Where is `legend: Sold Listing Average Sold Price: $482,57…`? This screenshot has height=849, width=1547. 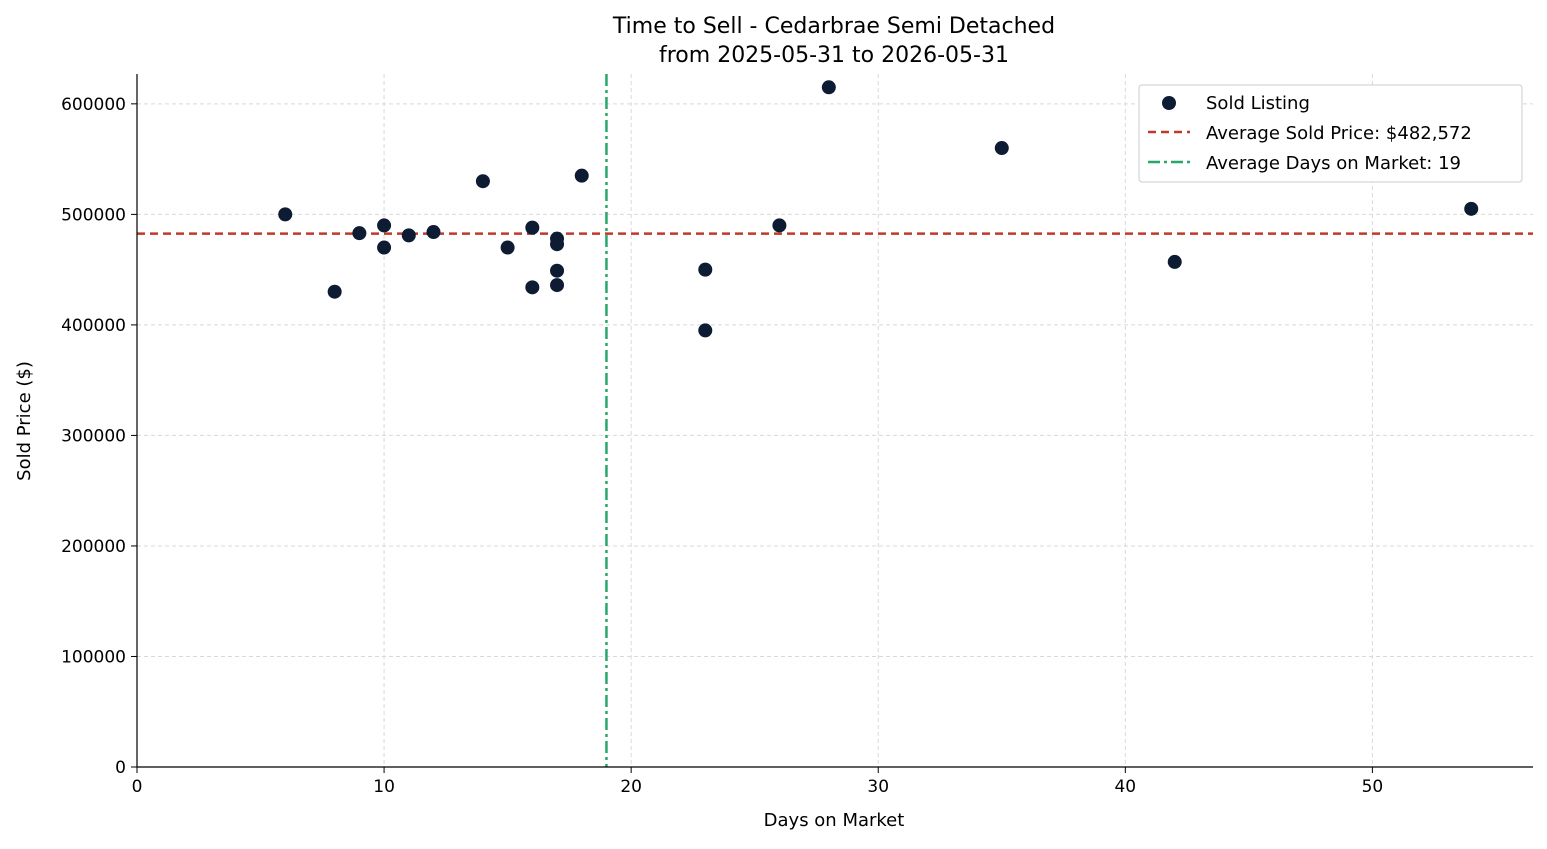 legend: Sold Listing Average Sold Price: $482,57… is located at coordinates (1330, 133).